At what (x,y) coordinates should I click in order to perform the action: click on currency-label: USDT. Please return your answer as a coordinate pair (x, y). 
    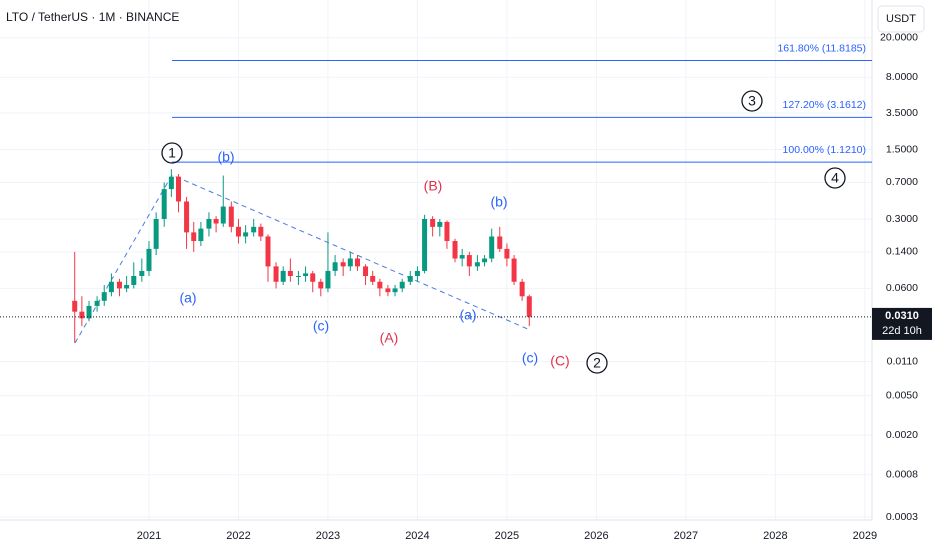
    Looking at the image, I should click on (901, 19).